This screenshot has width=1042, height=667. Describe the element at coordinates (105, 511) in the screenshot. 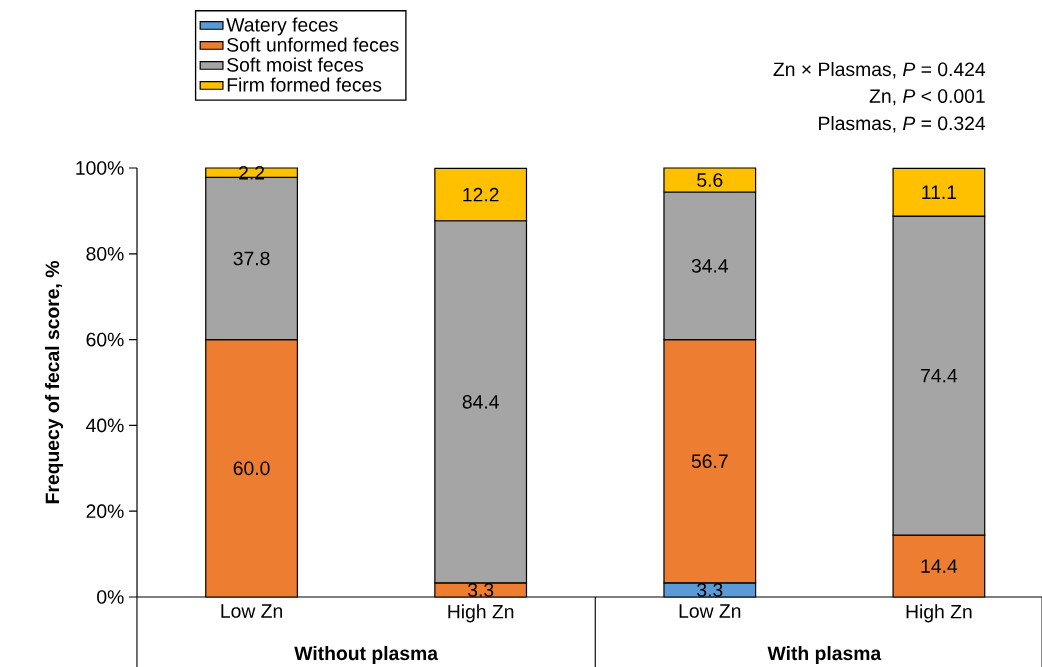

I see `y-tick-label: 20%` at that location.